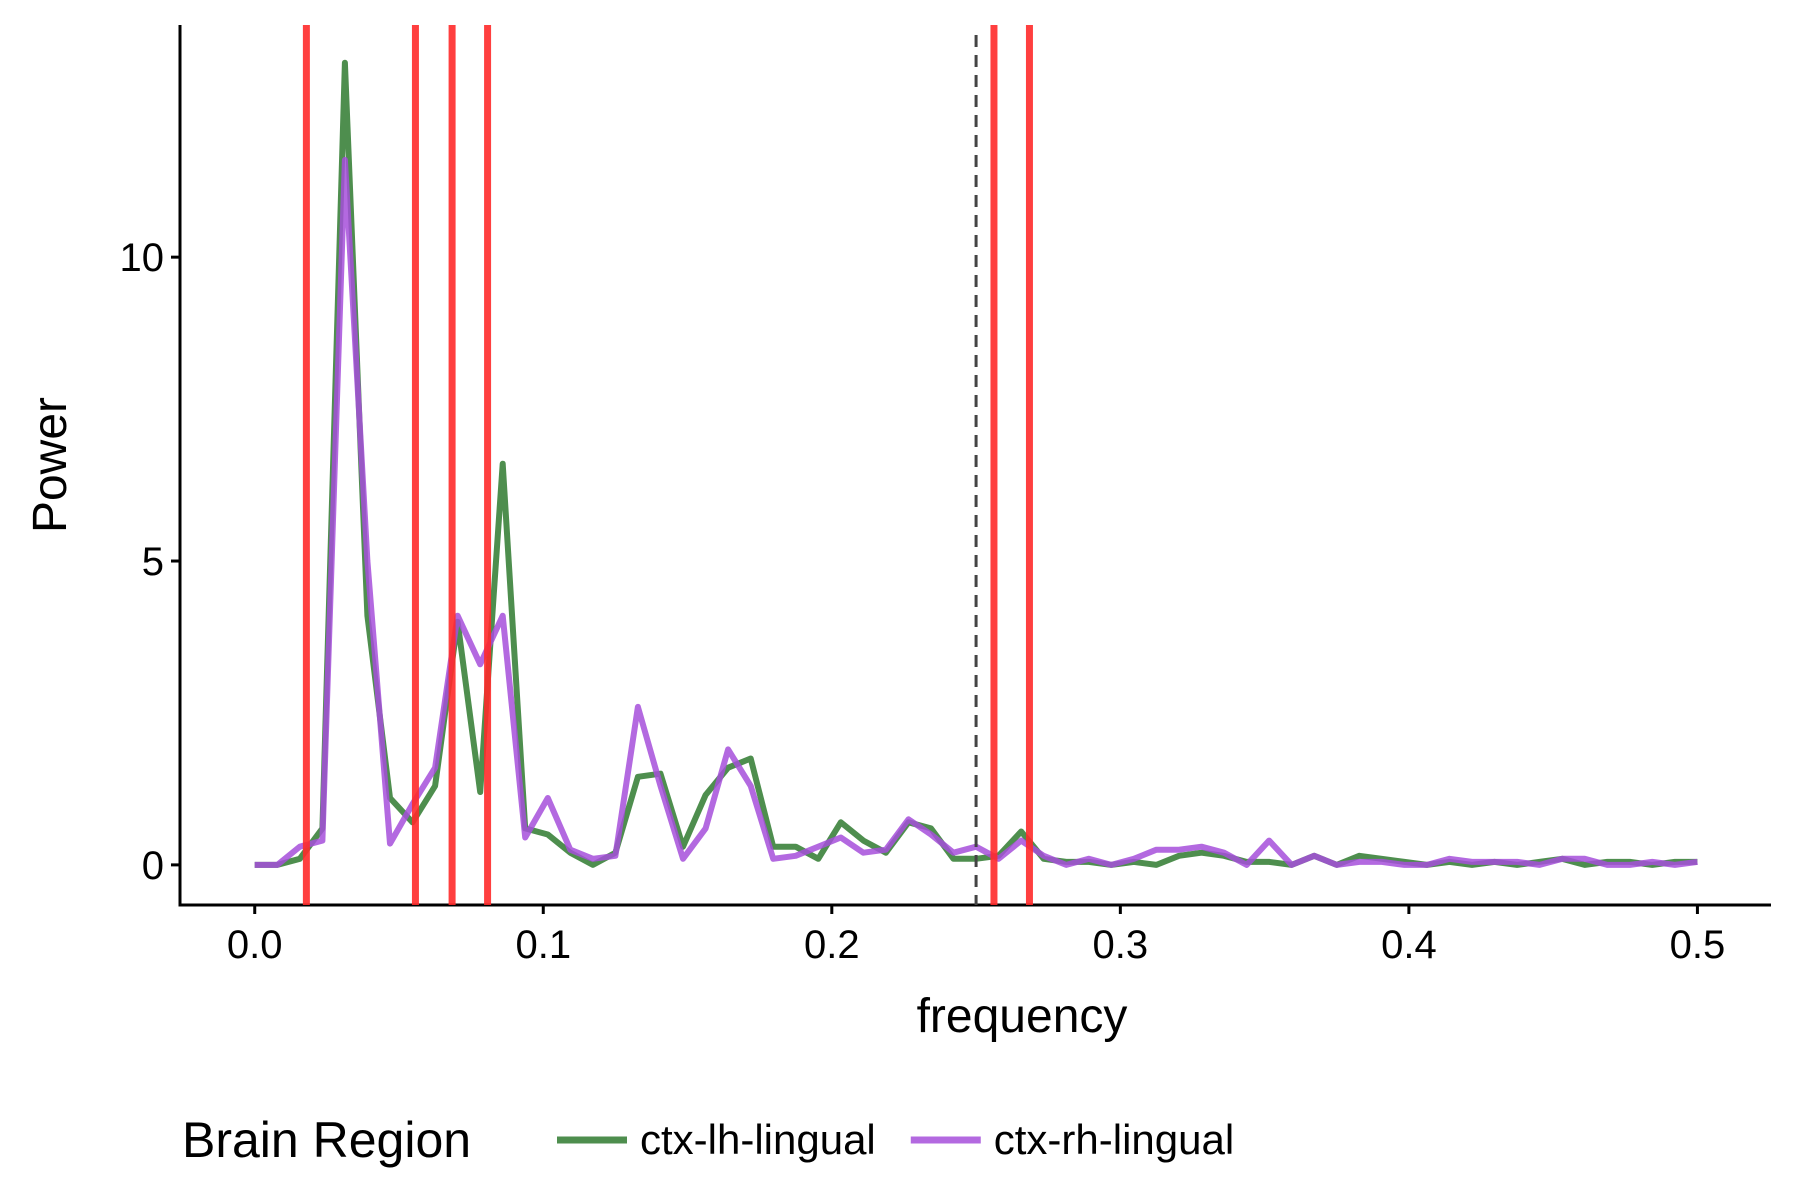 Image resolution: width=1800 pixels, height=1200 pixels. What do you see at coordinates (153, 866) in the screenshot?
I see `y-tick-label: 0` at bounding box center [153, 866].